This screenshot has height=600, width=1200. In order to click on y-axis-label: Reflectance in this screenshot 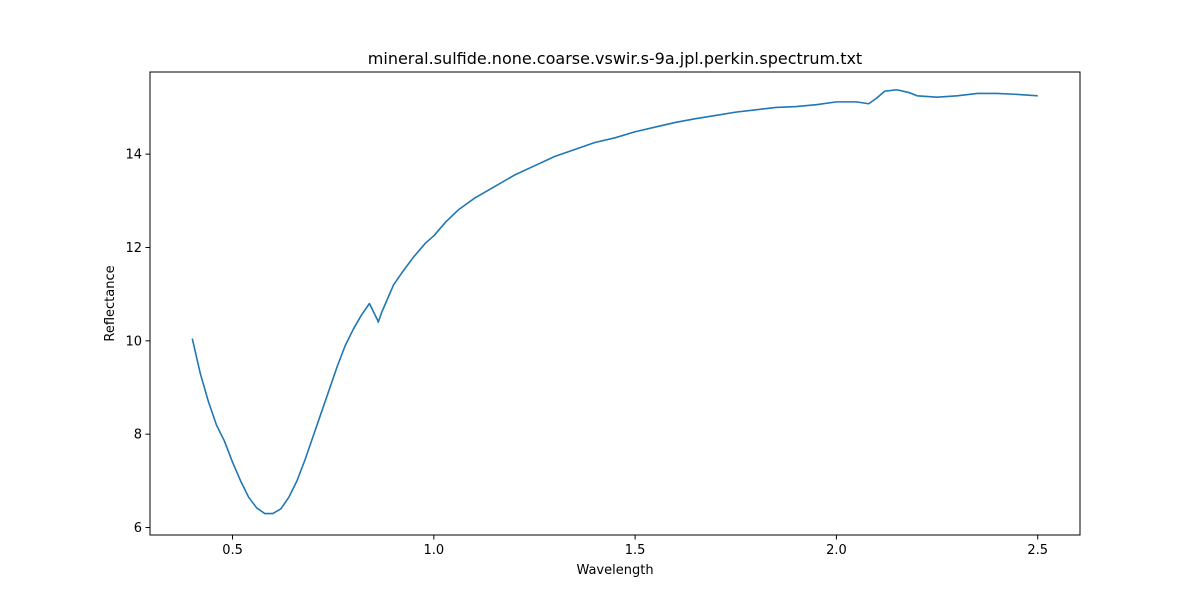, I will do `click(110, 303)`.